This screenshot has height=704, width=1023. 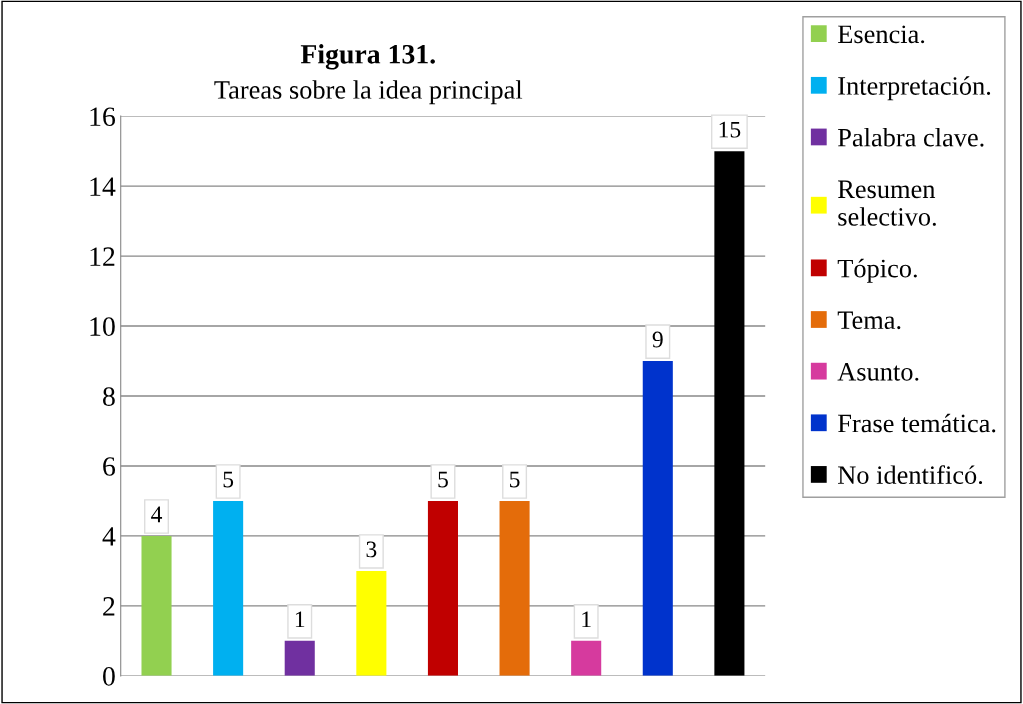 I want to click on legend-label: Tema., so click(x=869, y=320).